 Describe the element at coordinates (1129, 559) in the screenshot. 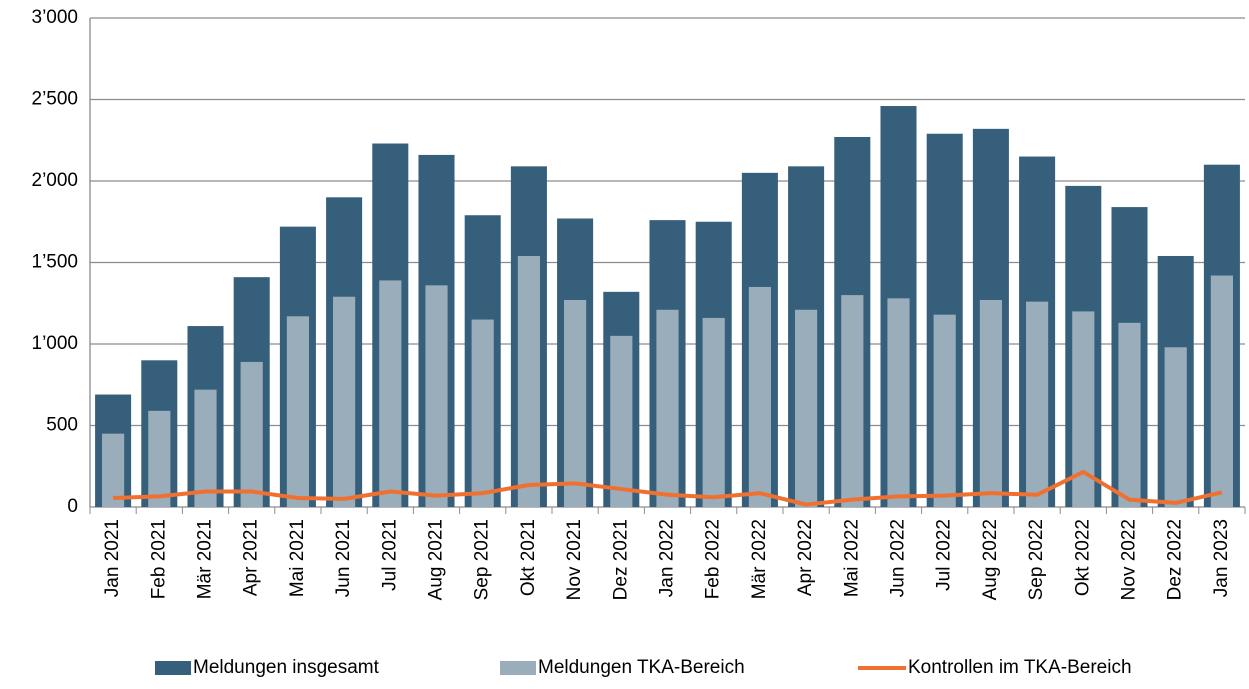

I see `x-tick-label: Nov 2022` at that location.